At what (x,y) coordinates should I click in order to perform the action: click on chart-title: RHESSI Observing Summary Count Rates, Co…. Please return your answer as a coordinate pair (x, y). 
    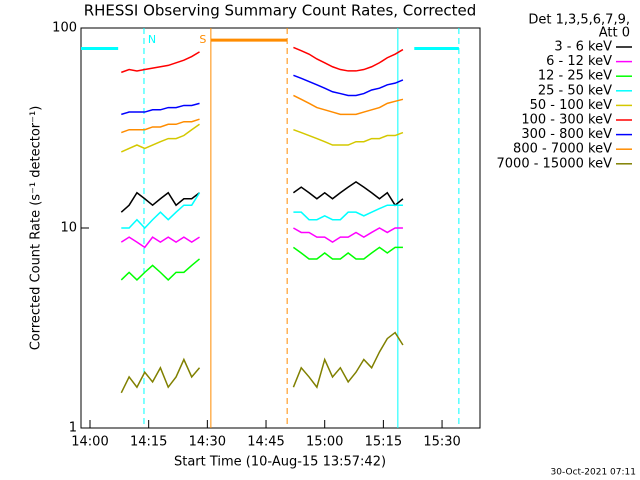
    Looking at the image, I should click on (280, 11).